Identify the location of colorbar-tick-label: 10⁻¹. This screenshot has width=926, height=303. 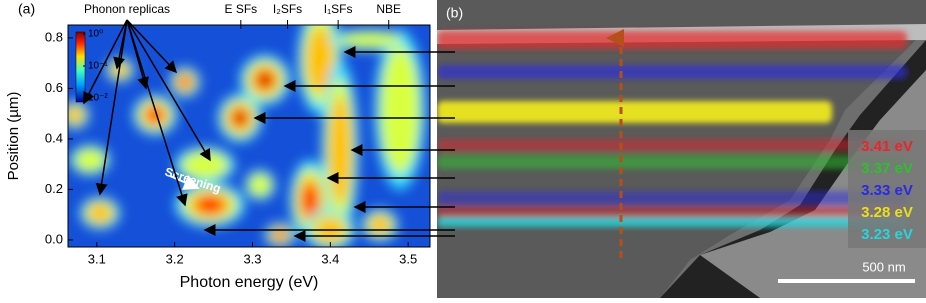
(98, 66).